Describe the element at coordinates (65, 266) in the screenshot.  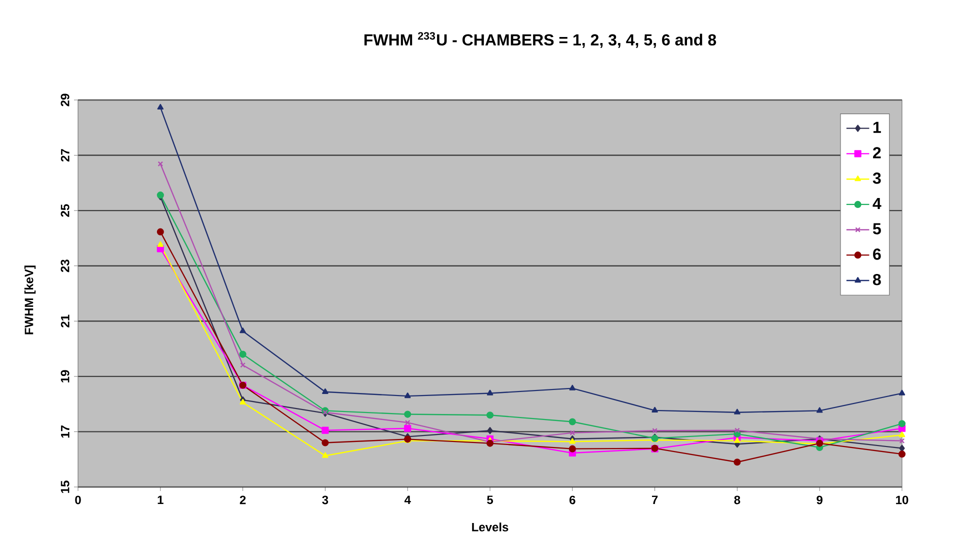
I see `y-tick-label: 23` at that location.